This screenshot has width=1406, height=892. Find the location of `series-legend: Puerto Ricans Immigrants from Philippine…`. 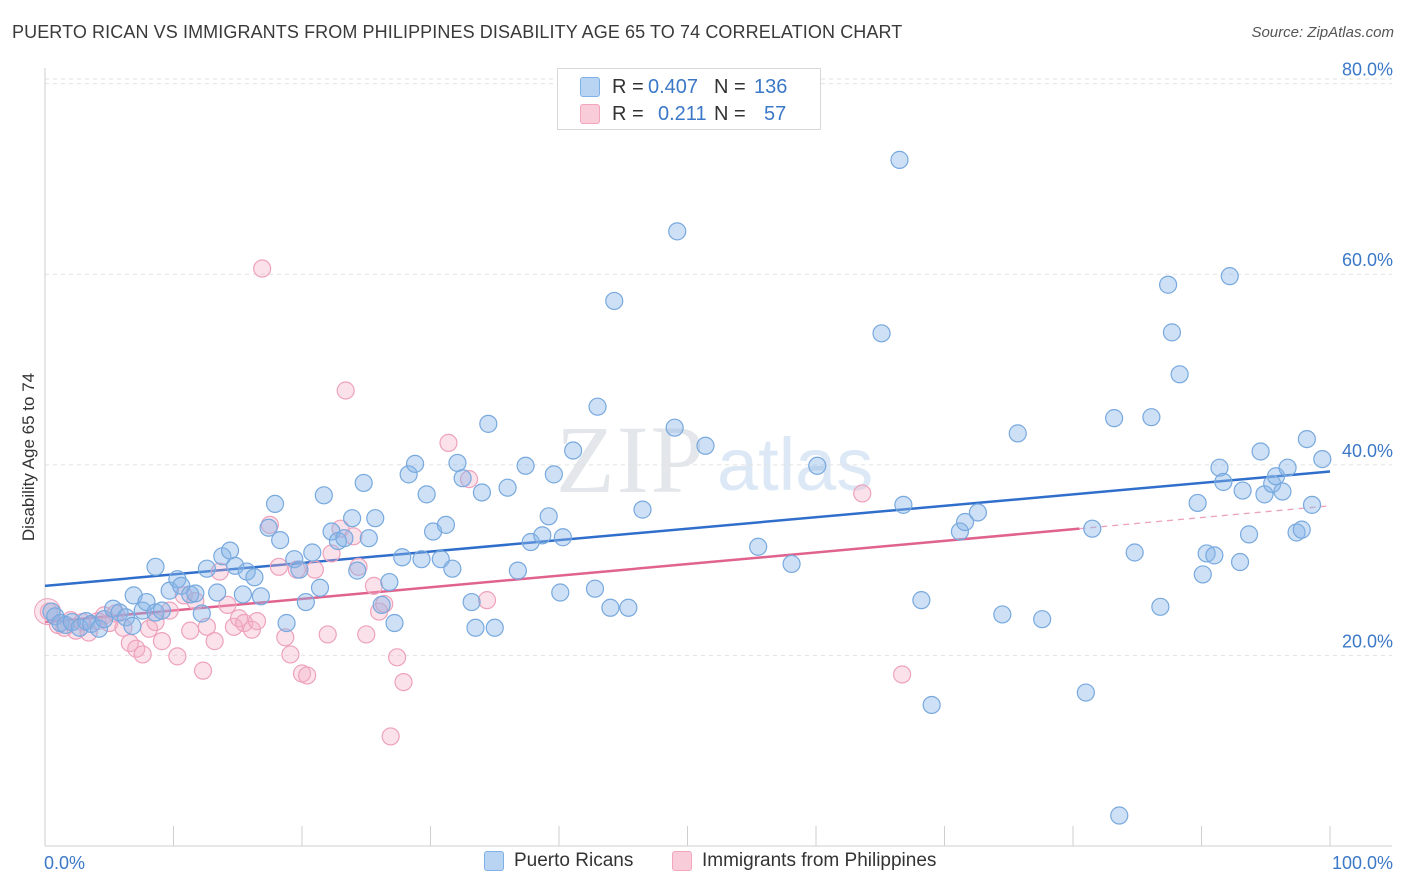

series-legend: Puerto Ricans Immigrants from Philippine… is located at coordinates (703, 864).